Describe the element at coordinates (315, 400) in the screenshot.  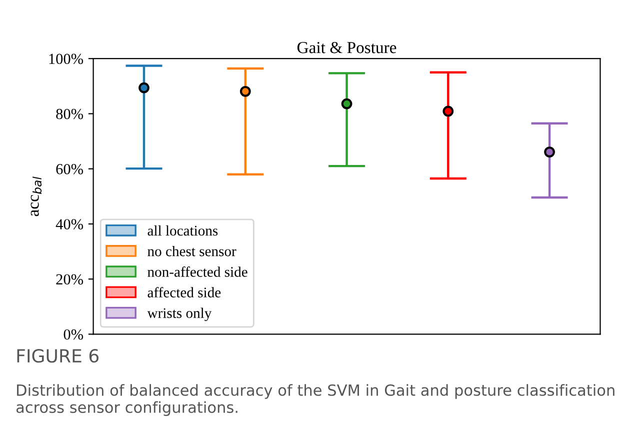
I see `text: Distribution of balanced accuracy of the SVM in Gait and posture classification across sensor configurations.` at that location.